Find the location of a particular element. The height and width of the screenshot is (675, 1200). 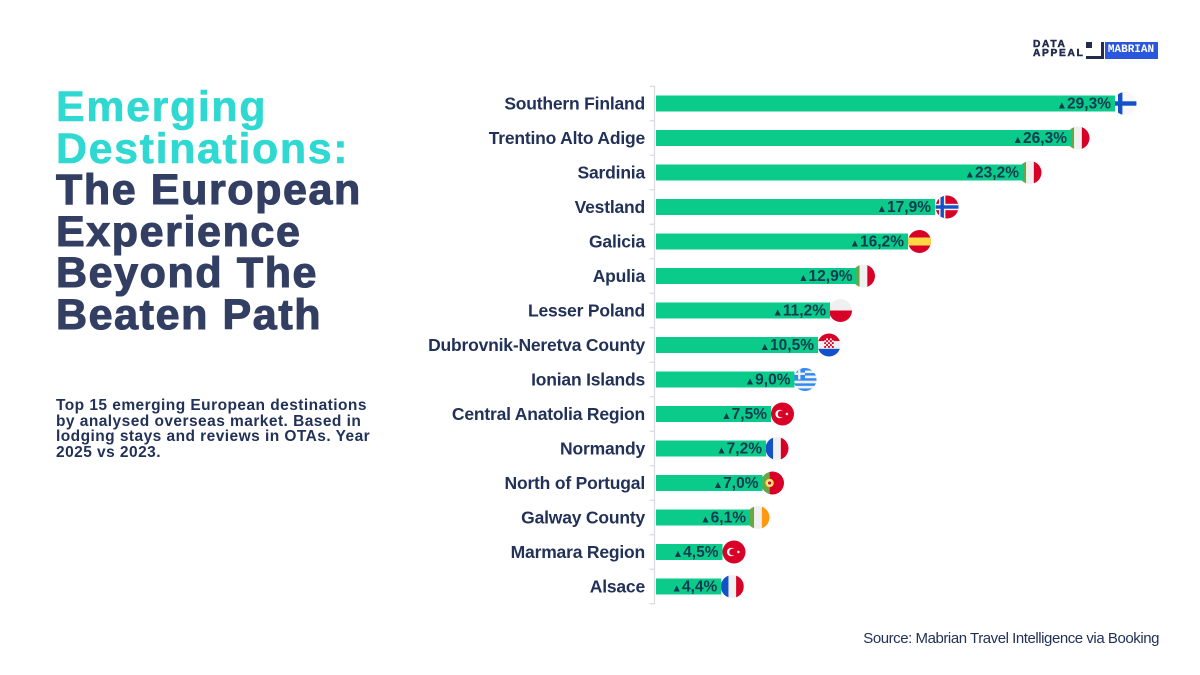

svg-text: Central Anatolia Region is located at coordinates (548, 414).